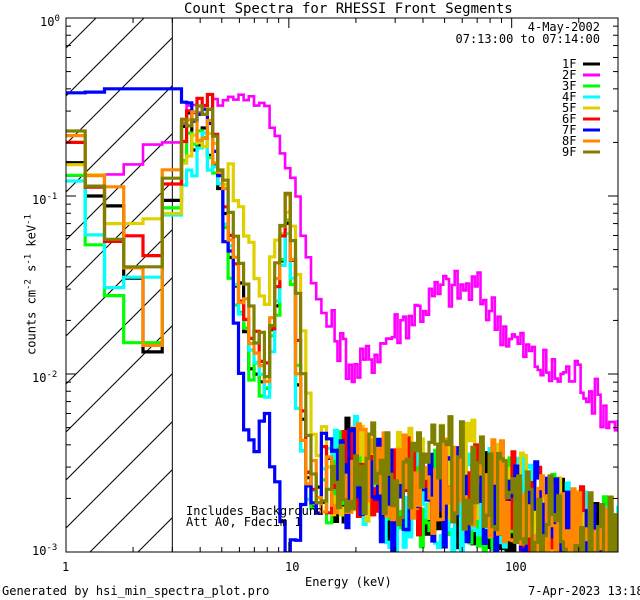 This screenshot has height=600, width=640. I want to click on legend-label-9F: 9F, so click(569, 152).